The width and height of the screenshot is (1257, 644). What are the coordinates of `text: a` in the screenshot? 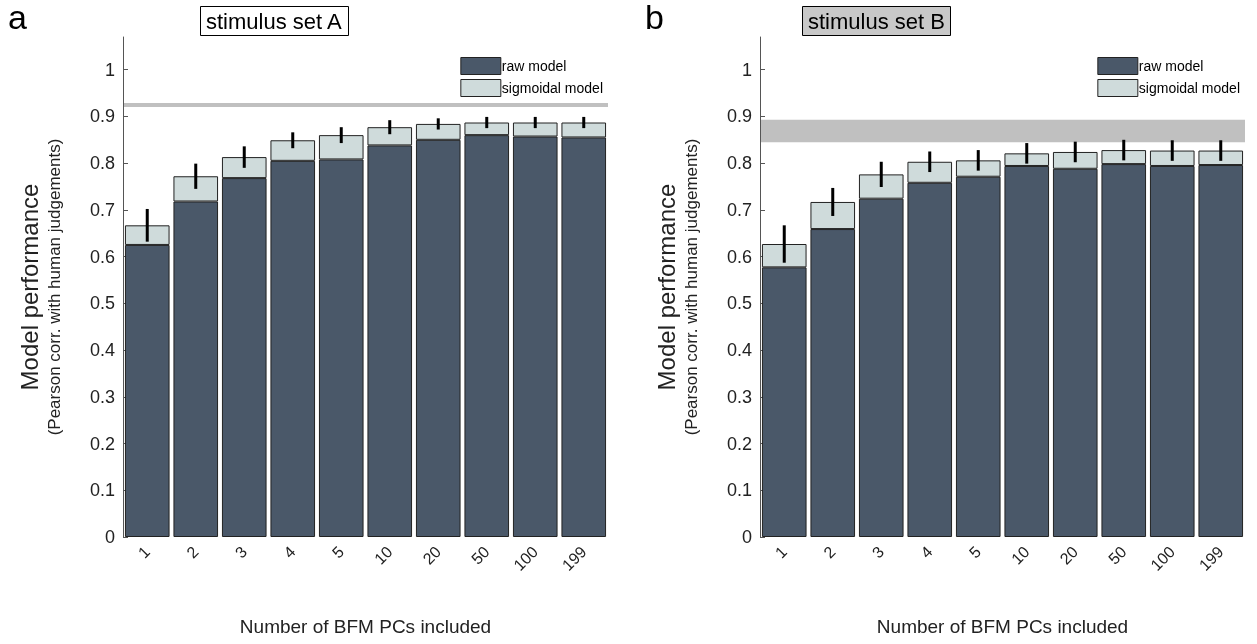 It's located at (17, 18).